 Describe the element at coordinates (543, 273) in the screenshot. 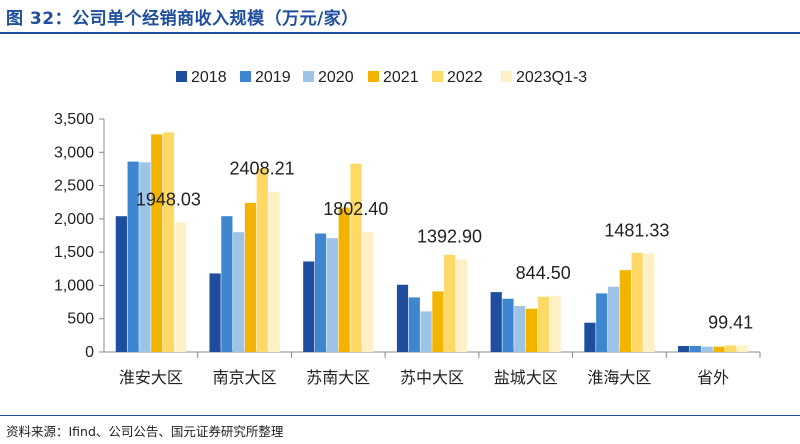

I see `data-label-4: 844.50` at that location.